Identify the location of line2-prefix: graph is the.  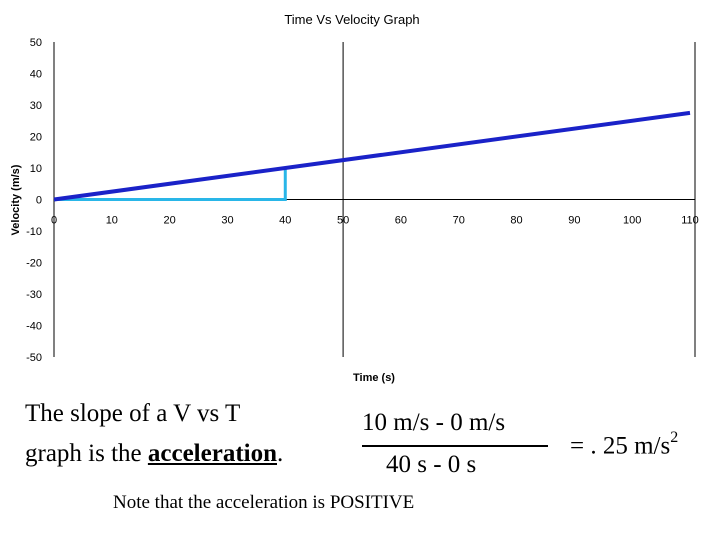
(86, 453).